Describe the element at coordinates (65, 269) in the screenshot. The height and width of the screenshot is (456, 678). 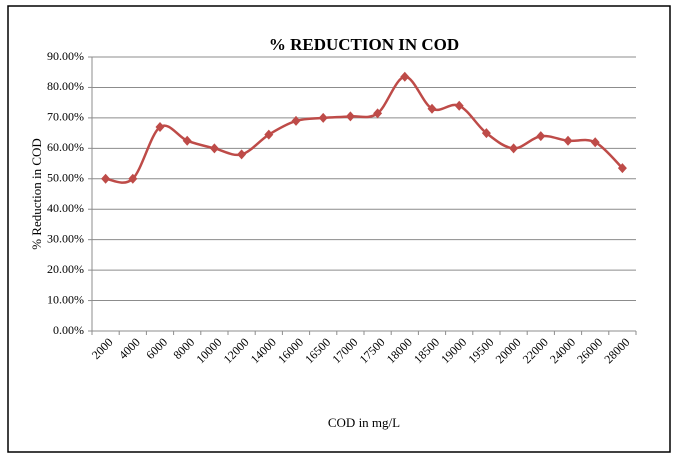
I see `y-tick-label: 20.00%` at that location.